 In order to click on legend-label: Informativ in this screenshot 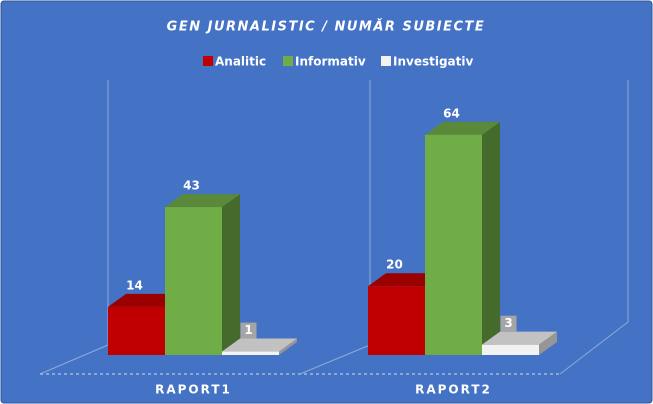, I will do `click(330, 62)`.